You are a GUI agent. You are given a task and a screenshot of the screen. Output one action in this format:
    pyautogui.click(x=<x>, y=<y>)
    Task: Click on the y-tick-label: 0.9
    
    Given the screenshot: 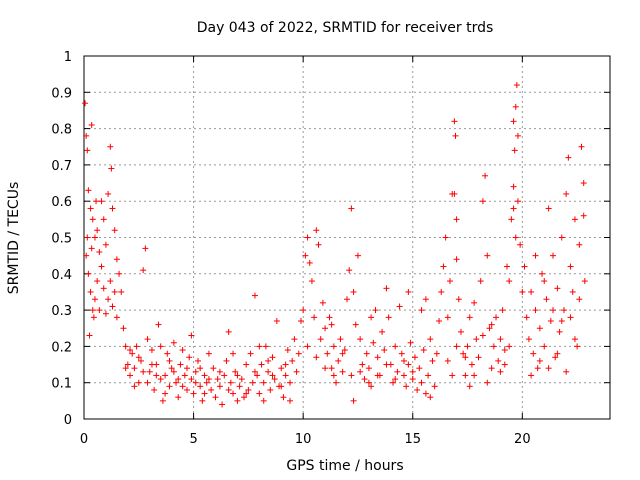 What is the action you would take?
    pyautogui.click(x=61, y=93)
    